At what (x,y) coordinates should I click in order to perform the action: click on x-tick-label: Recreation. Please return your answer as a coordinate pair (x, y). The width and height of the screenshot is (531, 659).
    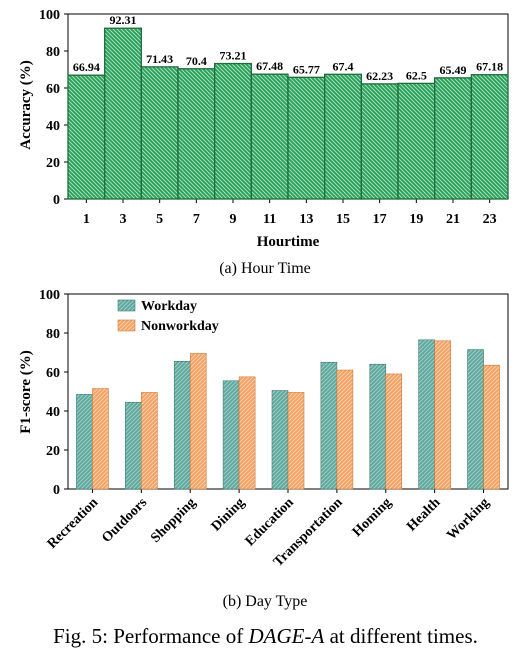
    Looking at the image, I should click on (73, 523).